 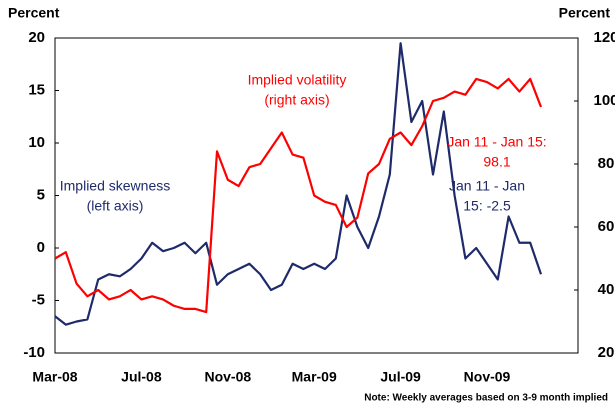 What do you see at coordinates (606, 352) in the screenshot?
I see `y2-tick-label: 20` at bounding box center [606, 352].